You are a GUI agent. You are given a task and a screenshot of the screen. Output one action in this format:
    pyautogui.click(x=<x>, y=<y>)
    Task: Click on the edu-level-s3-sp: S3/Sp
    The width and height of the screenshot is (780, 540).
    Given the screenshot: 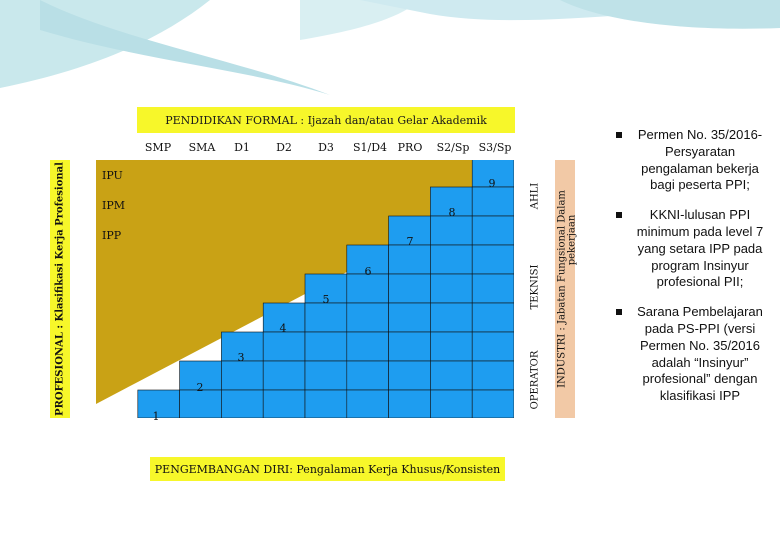 What is the action you would take?
    pyautogui.click(x=495, y=147)
    